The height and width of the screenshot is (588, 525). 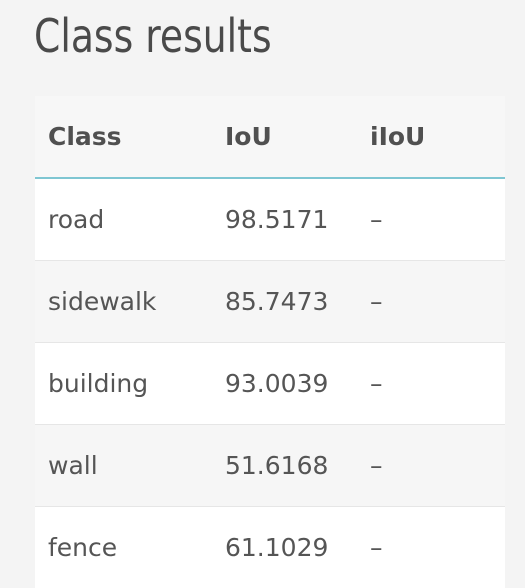 I want to click on page-title: Class results, so click(x=153, y=36).